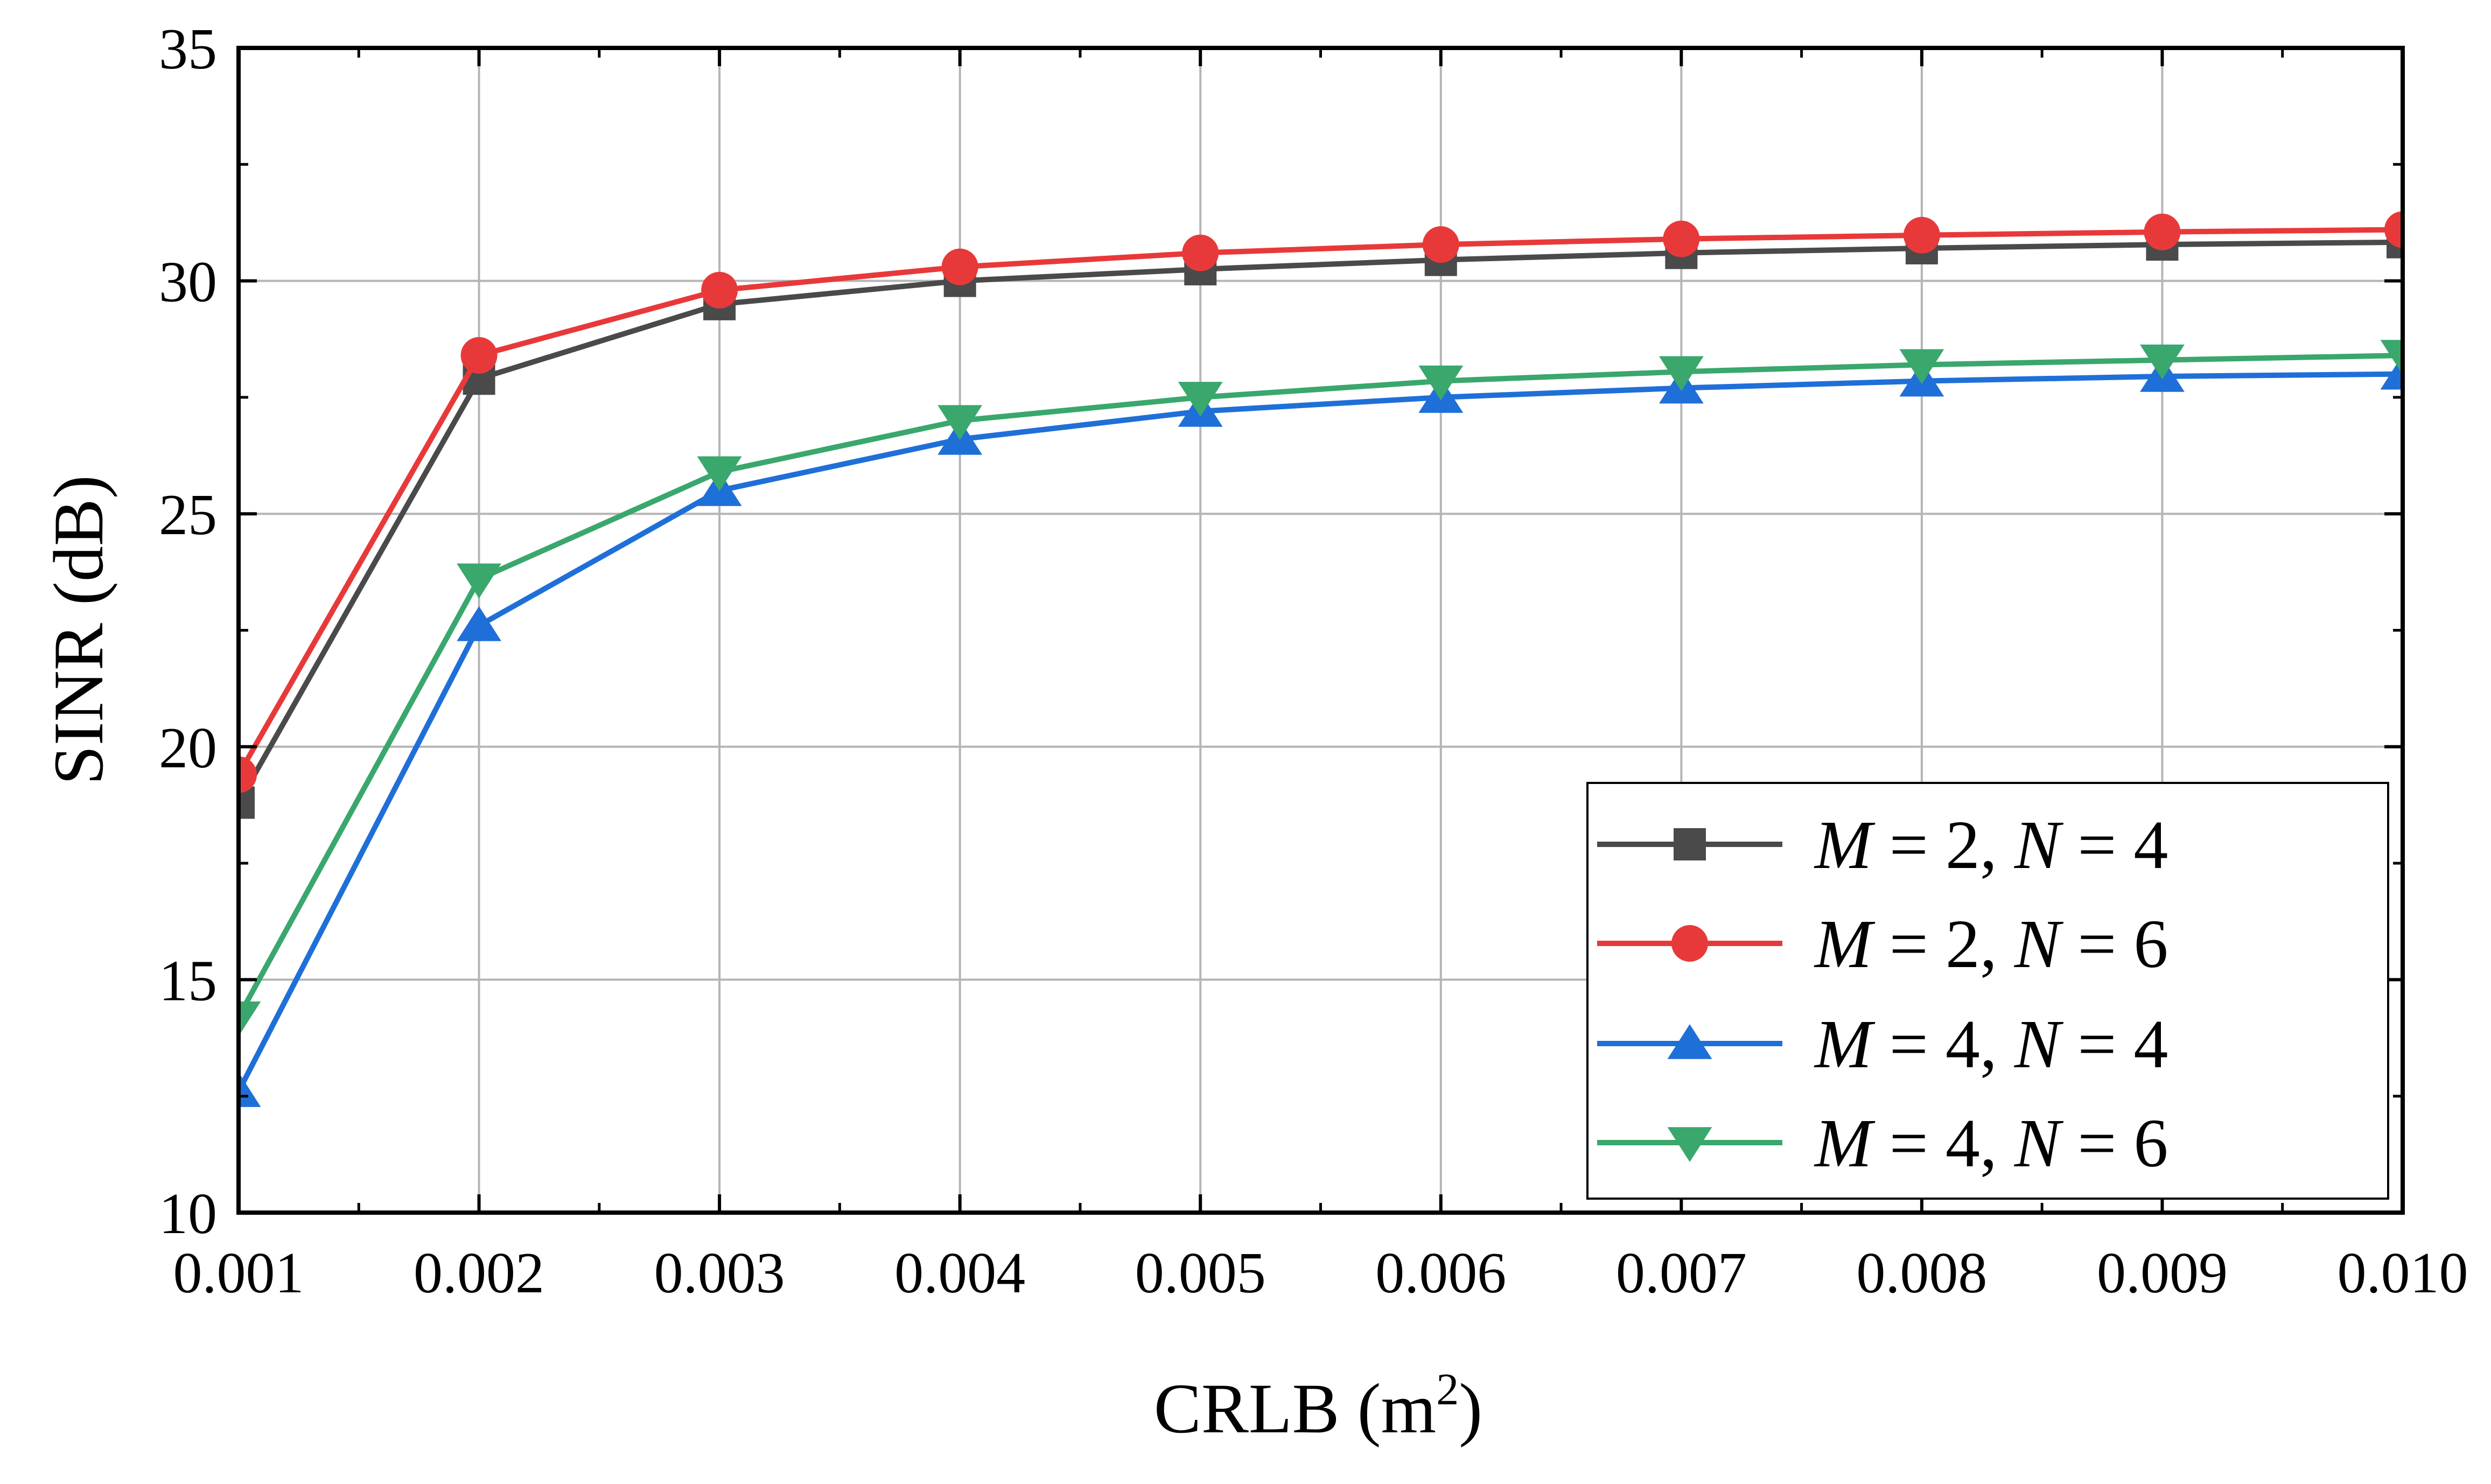 The width and height of the screenshot is (2491, 1484). Describe the element at coordinates (1447, 1389) in the screenshot. I see `x-axis-title-superscript: 2` at that location.